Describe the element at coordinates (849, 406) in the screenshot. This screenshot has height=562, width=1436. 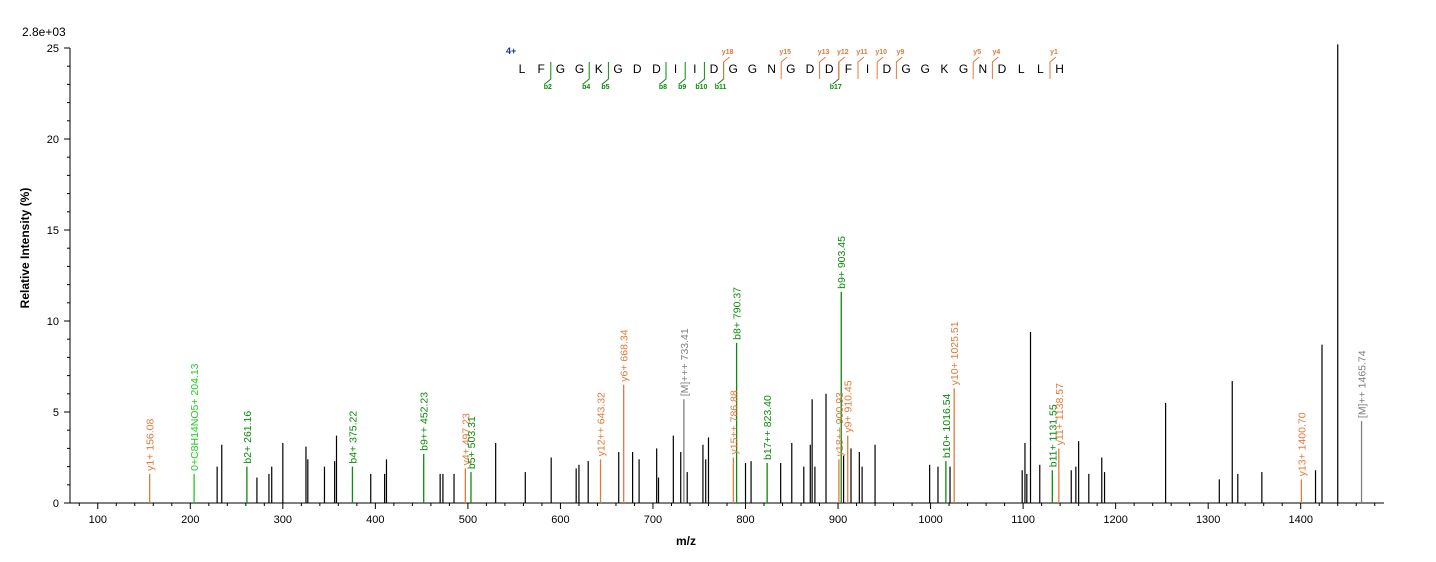
I see `peak-label: y9+ 910.45` at that location.